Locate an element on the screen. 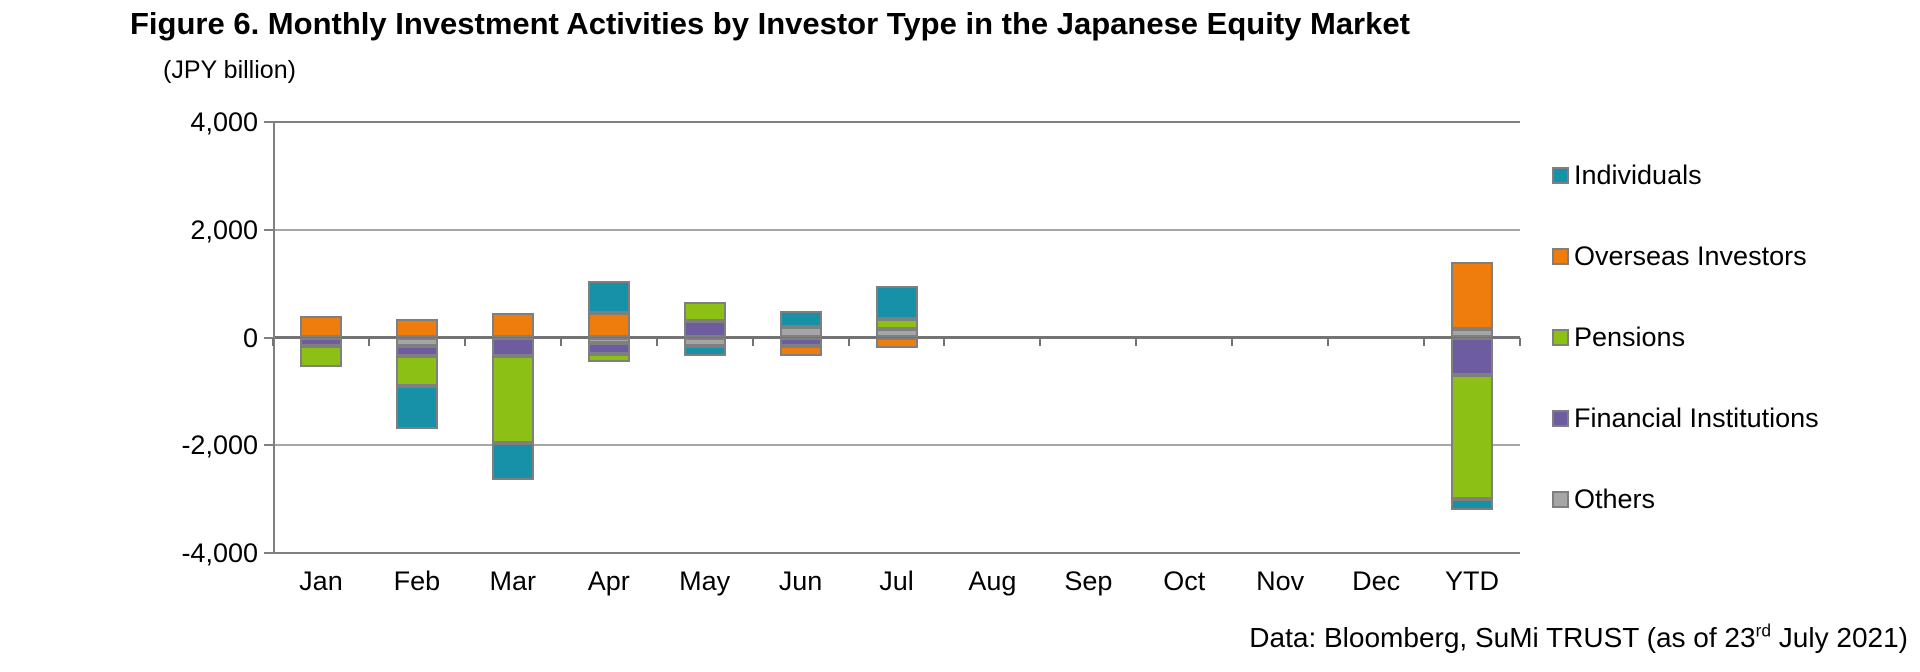 The height and width of the screenshot is (672, 1920). bar-segment-ytd-overseas-investors is located at coordinates (1472, 296).